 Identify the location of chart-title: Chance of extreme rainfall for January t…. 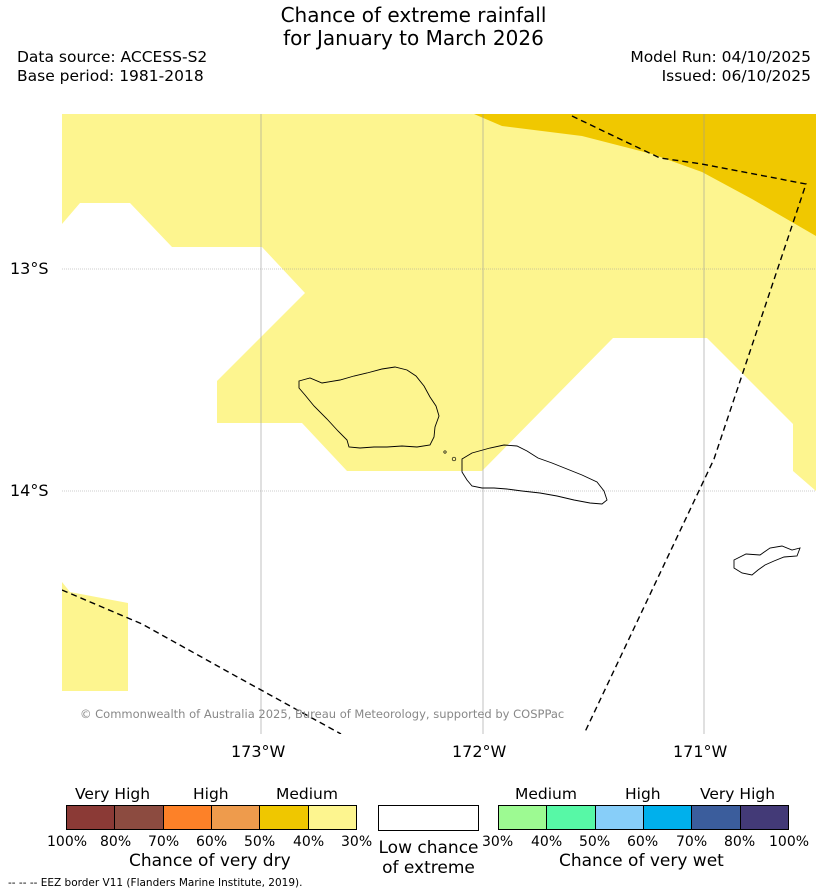
(413, 27).